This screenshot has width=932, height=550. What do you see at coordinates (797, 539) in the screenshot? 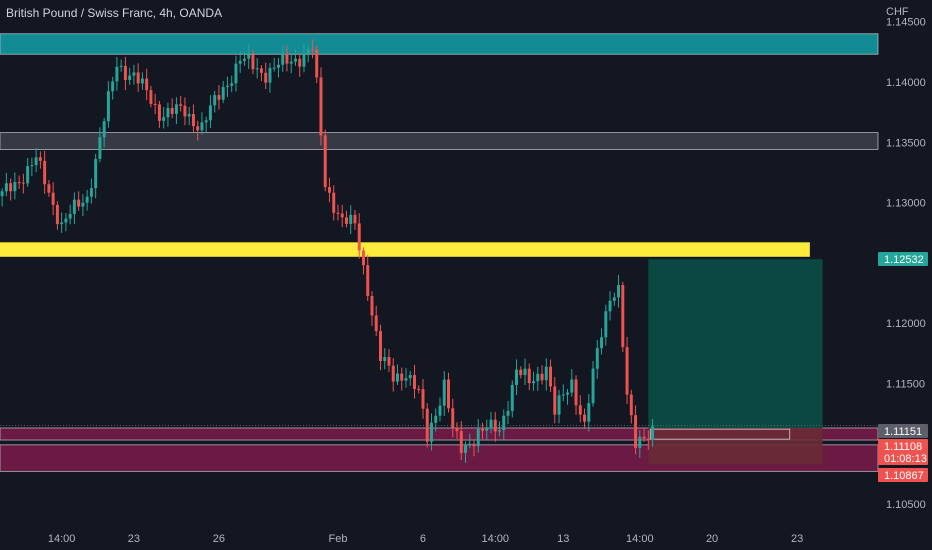
I see `x-tick-label: 23` at bounding box center [797, 539].